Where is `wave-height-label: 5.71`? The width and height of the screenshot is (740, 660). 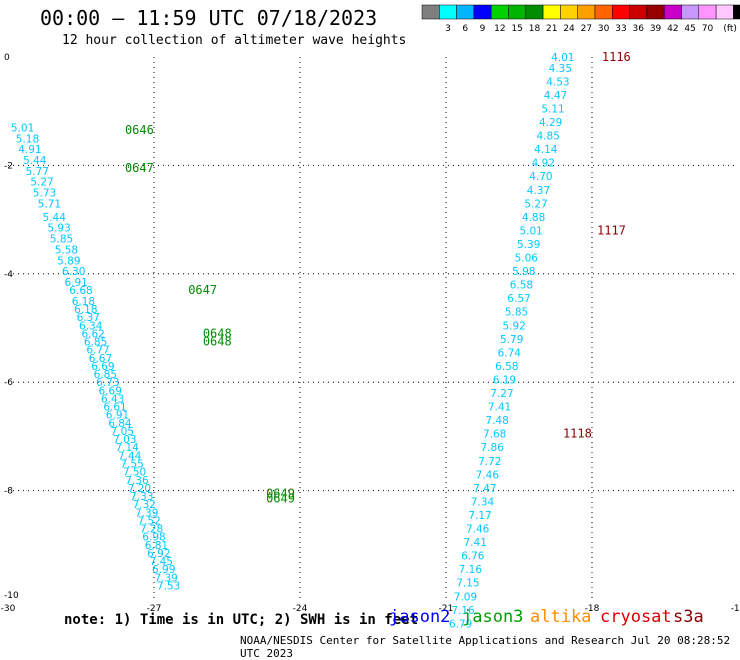
wave-height-label: 5.71 is located at coordinates (49, 204).